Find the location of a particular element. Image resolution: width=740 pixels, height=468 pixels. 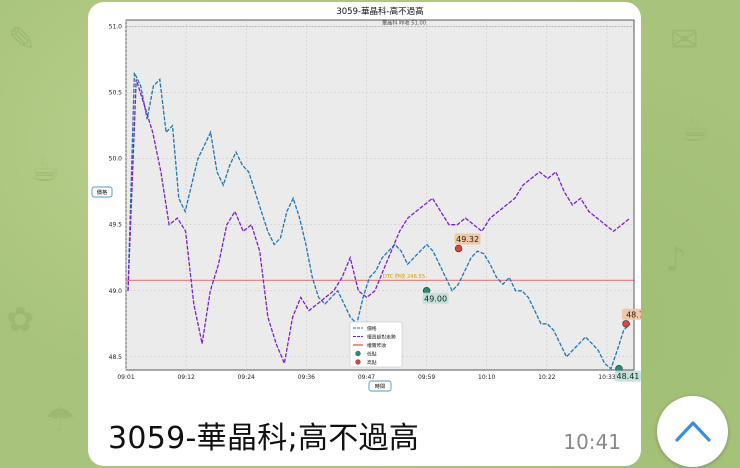

point-label: 49.00 is located at coordinates (435, 298).